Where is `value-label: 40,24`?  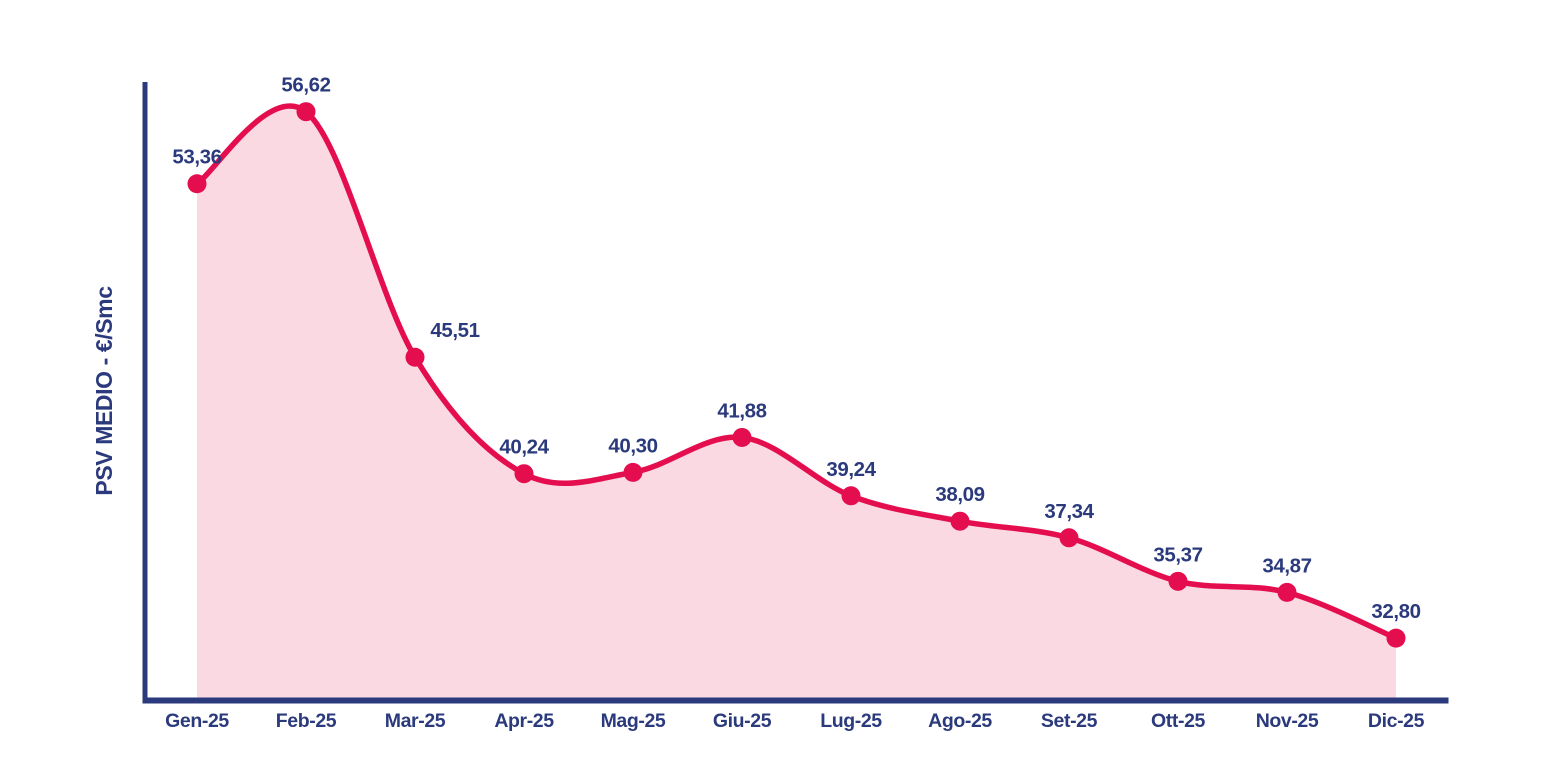
value-label: 40,24 is located at coordinates (524, 447).